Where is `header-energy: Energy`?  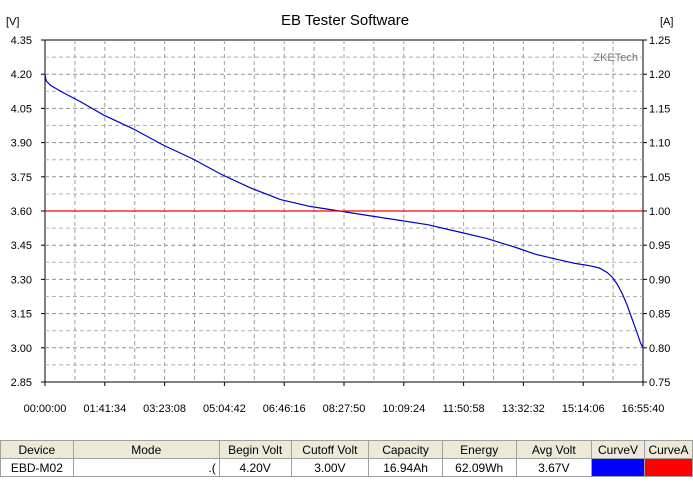 header-energy: Energy is located at coordinates (479, 449).